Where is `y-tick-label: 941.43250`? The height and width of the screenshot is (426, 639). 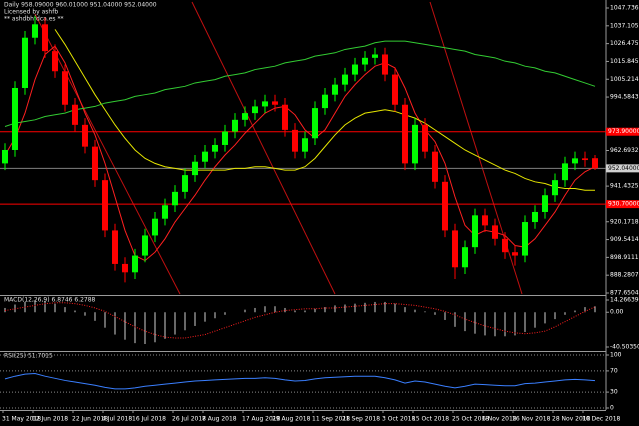 y-tick-label: 941.43250 is located at coordinates (624, 186).